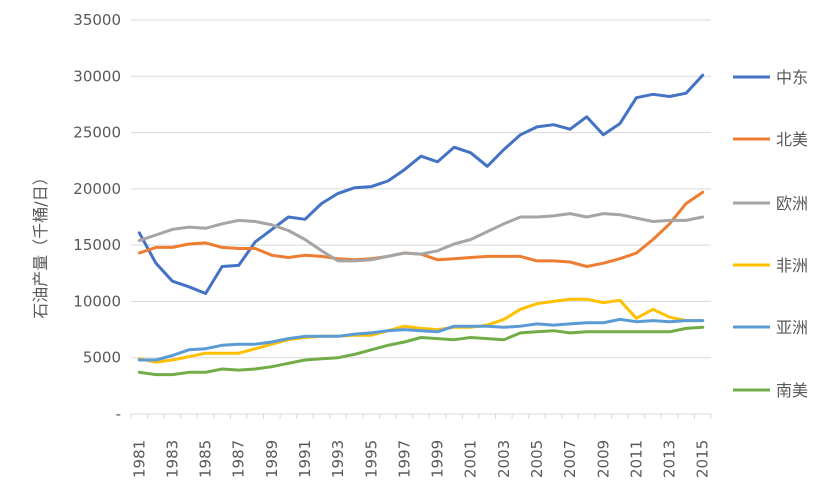 This screenshot has height=498, width=831. I want to click on x-tick-label: 2001, so click(471, 459).